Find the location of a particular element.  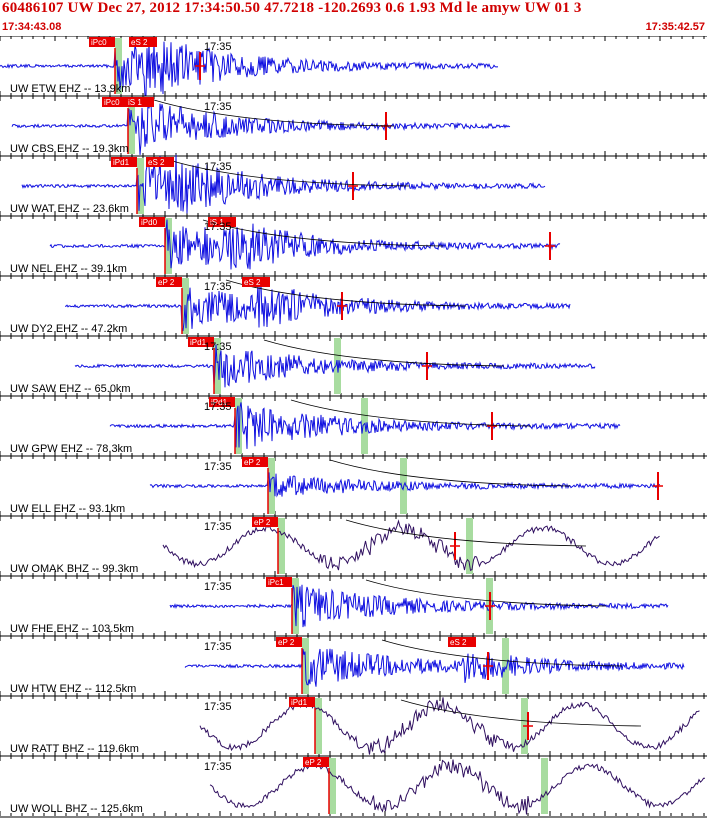

station-label: UW SAW EHZ -- 65.0km is located at coordinates (70, 389).